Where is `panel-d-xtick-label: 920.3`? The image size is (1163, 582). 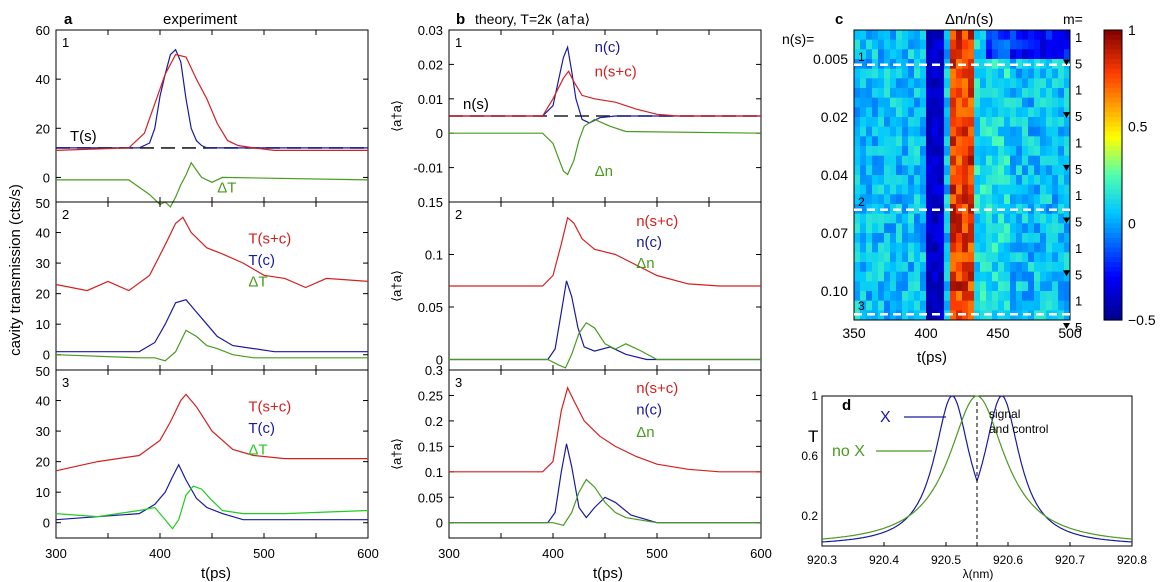 panel-d-xtick-label: 920.3 is located at coordinates (822, 560).